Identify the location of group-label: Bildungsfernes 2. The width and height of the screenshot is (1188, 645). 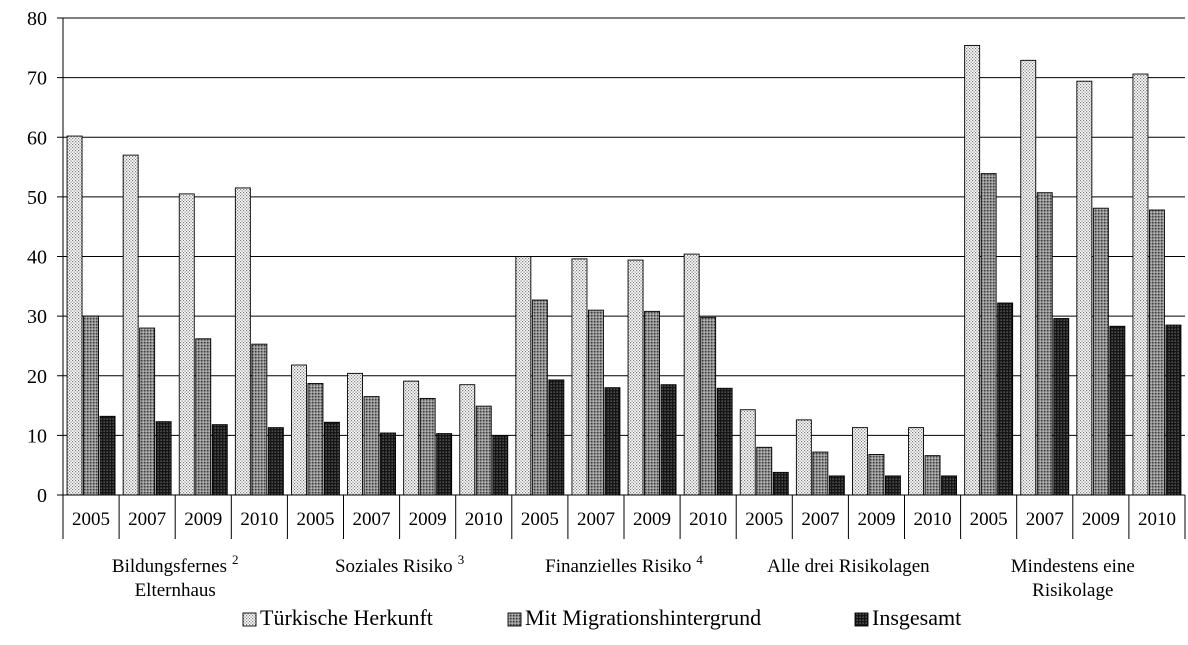
(175, 564).